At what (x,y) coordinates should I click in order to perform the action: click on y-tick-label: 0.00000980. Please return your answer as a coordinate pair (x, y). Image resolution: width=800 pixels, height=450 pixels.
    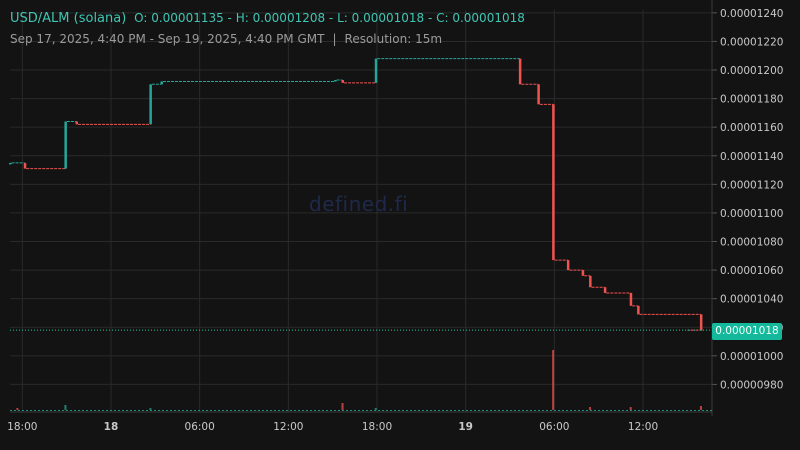
    Looking at the image, I should click on (751, 385).